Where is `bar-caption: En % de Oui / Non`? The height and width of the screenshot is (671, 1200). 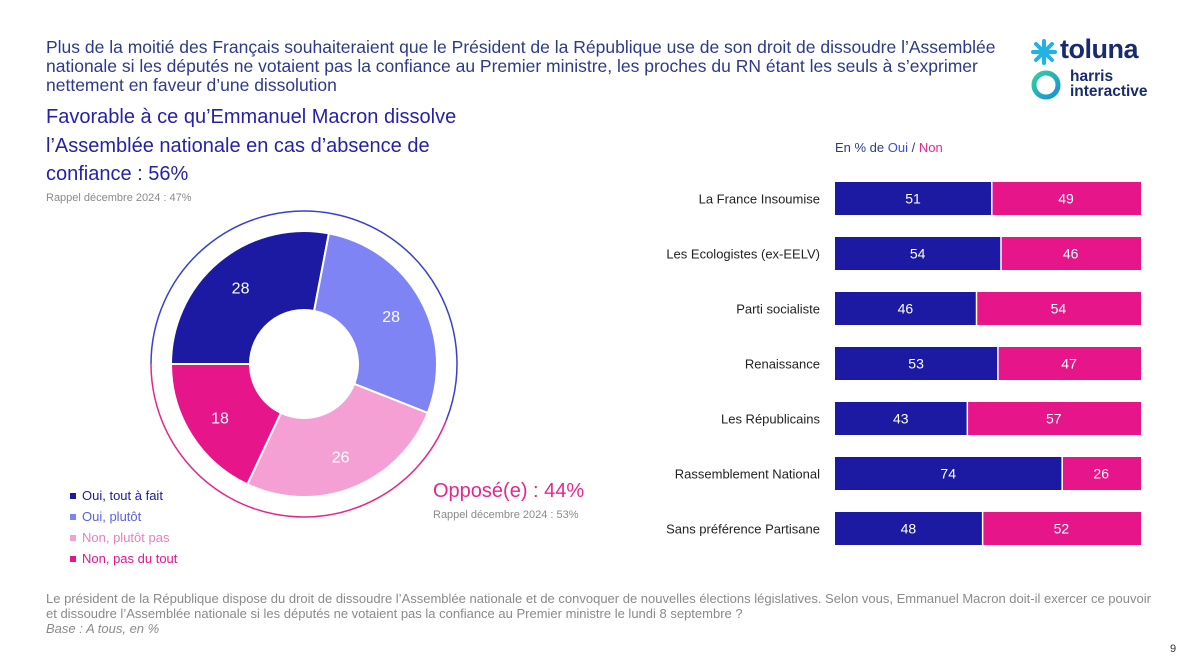 bar-caption: En % de Oui / Non is located at coordinates (889, 147).